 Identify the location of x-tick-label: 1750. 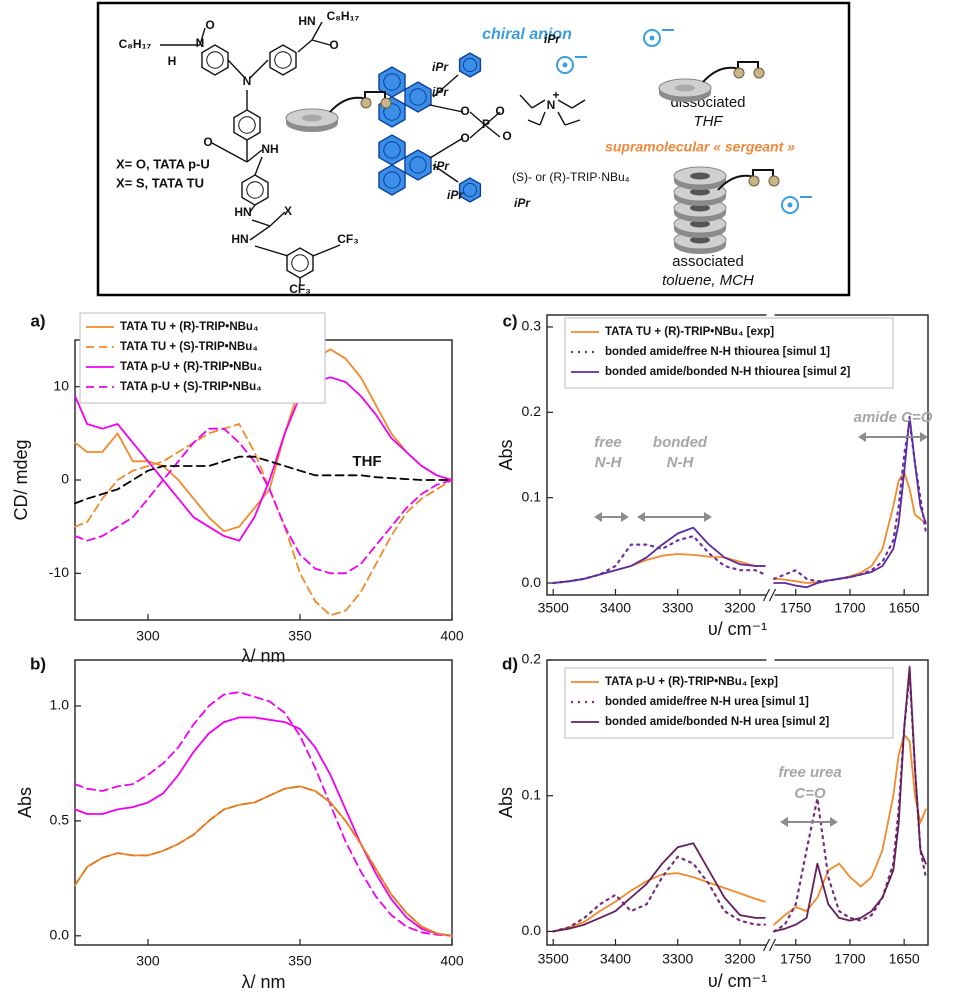
(795, 959).